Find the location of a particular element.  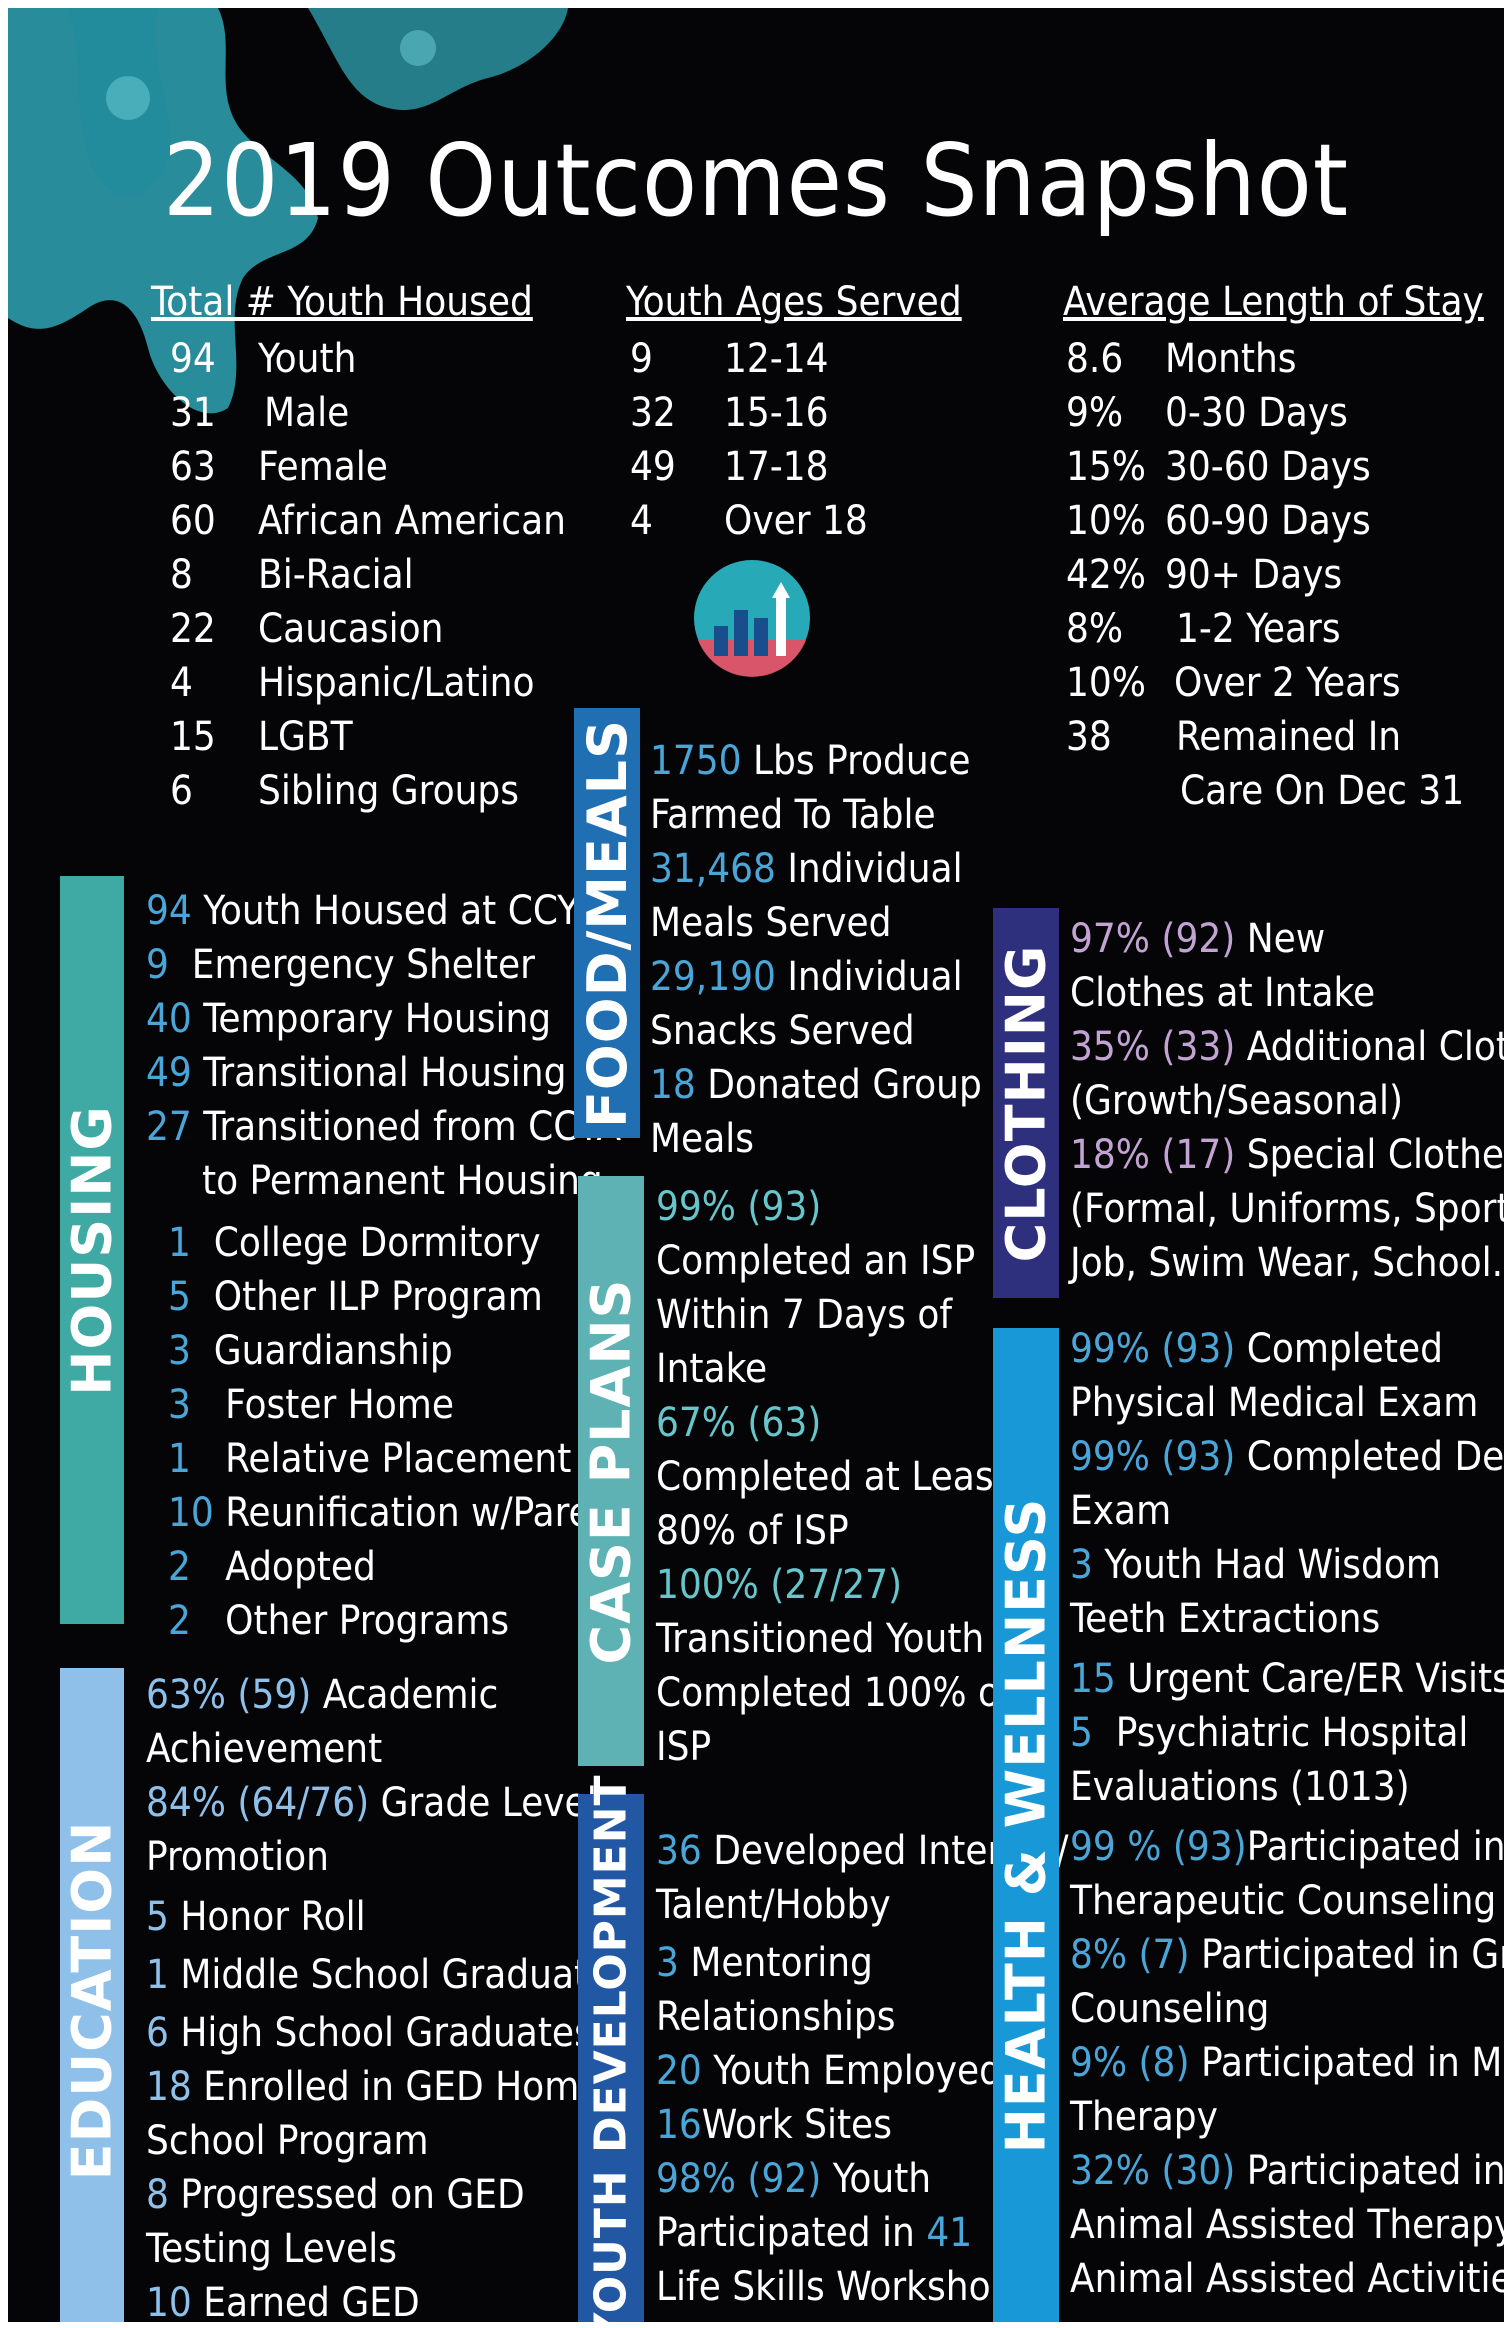

list-item: 9 Emergency Shelter is located at coordinates (340, 965).